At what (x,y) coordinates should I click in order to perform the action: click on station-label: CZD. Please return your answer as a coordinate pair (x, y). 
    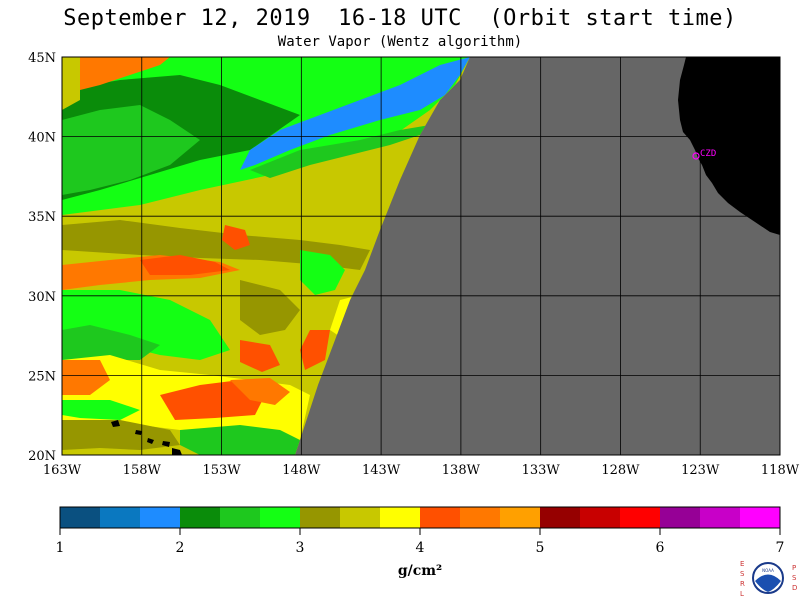
    Looking at the image, I should click on (708, 154).